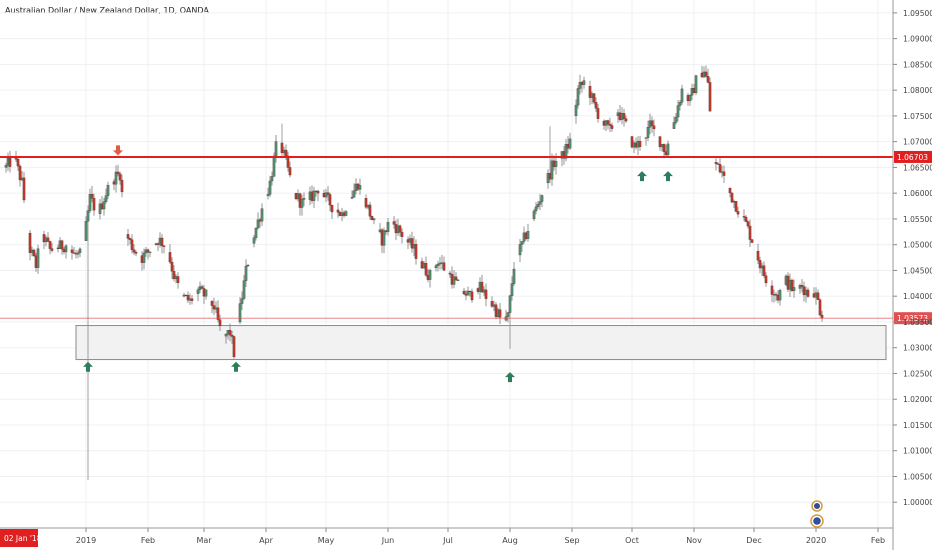  What do you see at coordinates (917, 245) in the screenshot?
I see `y-tick-label: 1.05000` at bounding box center [917, 245].